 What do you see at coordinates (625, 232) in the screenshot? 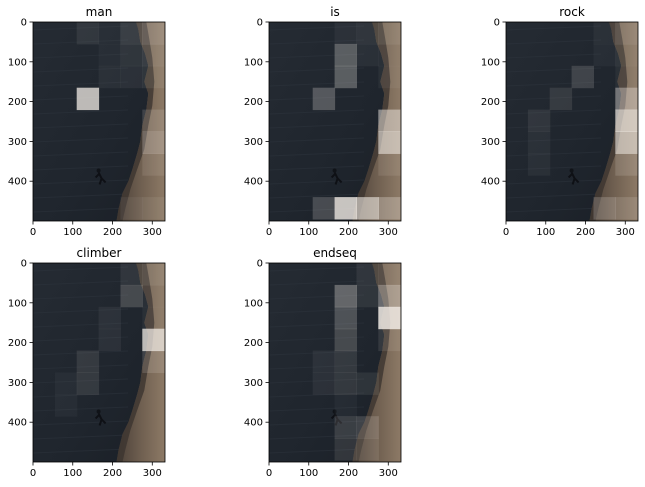
I see `x-tick-label: 300` at bounding box center [625, 232].